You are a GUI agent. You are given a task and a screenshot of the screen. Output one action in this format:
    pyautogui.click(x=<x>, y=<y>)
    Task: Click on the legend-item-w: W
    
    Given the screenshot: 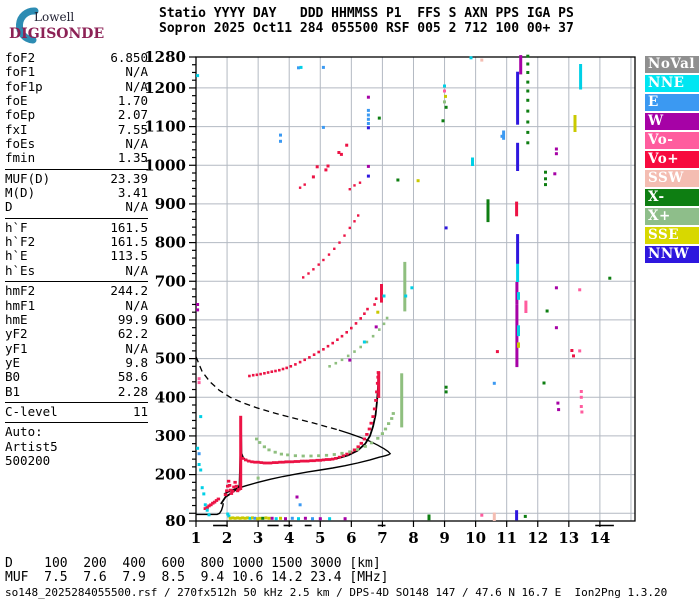 What is the action you would take?
    pyautogui.click(x=672, y=121)
    